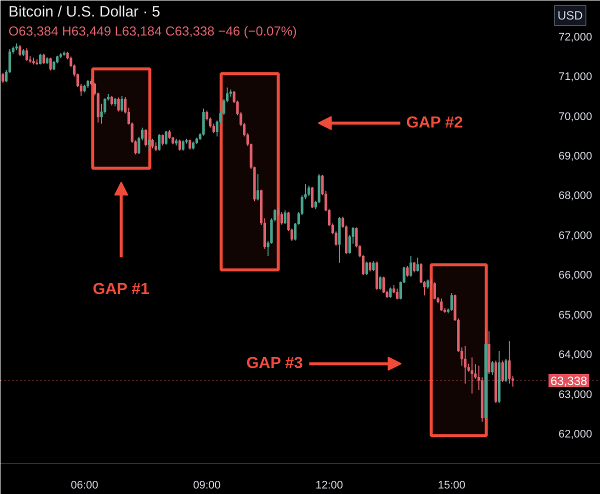 The image size is (600, 494). I want to click on y-tick-label: 62,000, so click(575, 434).